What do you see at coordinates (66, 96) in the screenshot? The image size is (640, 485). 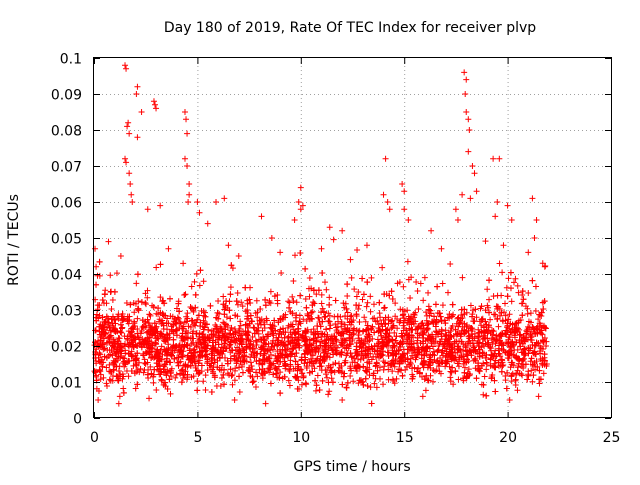 I see `y-tick-label: 0.09` at bounding box center [66, 96].